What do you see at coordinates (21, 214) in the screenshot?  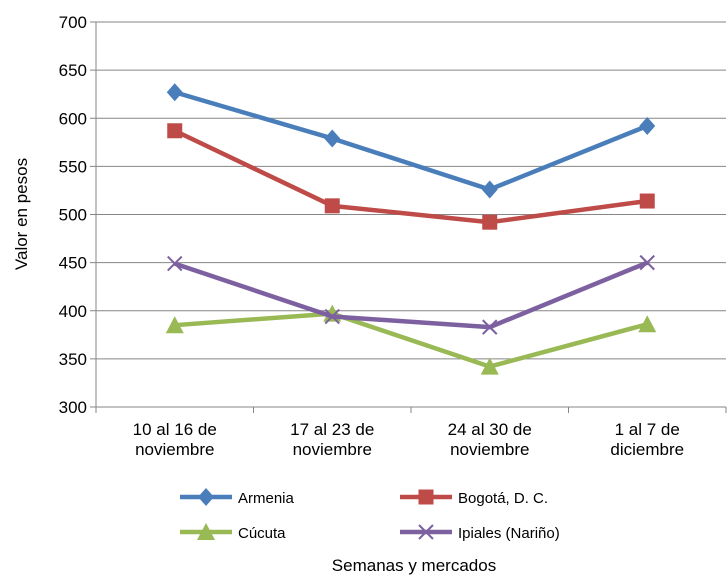 I see `y-axis-label: Valor en pesos` at bounding box center [21, 214].